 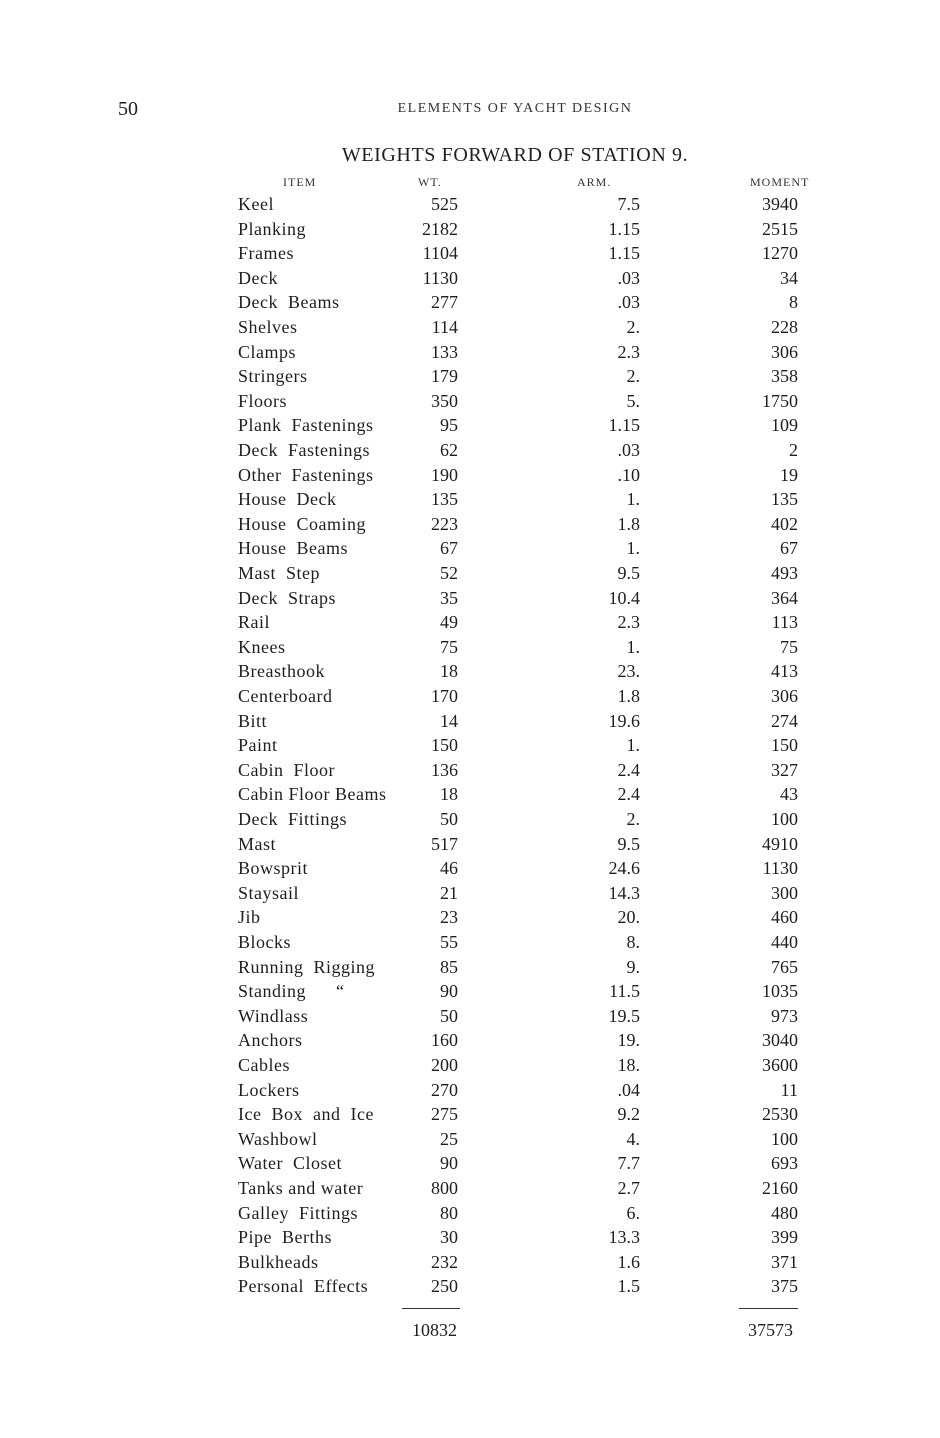 What do you see at coordinates (470, 452) in the screenshot?
I see `table-row: Deck Fastenings 62 .03 2` at bounding box center [470, 452].